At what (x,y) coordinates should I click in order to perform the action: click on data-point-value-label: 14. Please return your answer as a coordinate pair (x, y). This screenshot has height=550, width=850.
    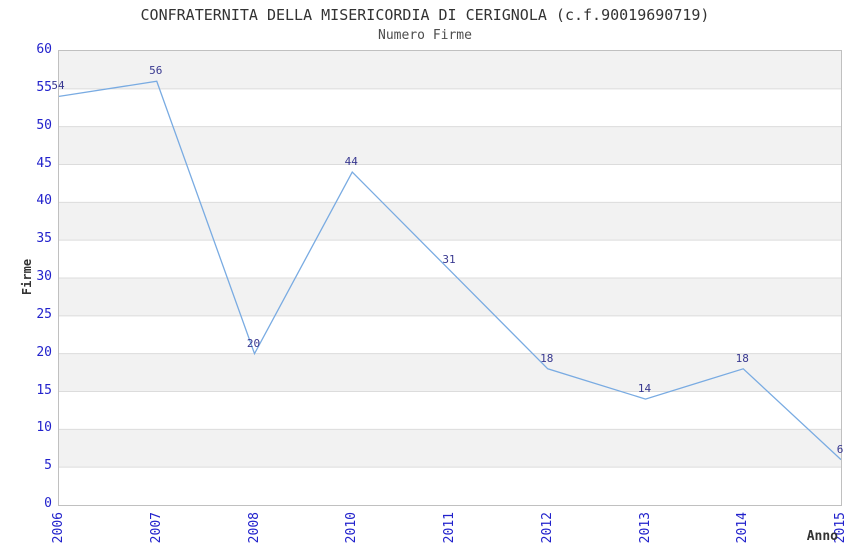
    Looking at the image, I should click on (644, 389).